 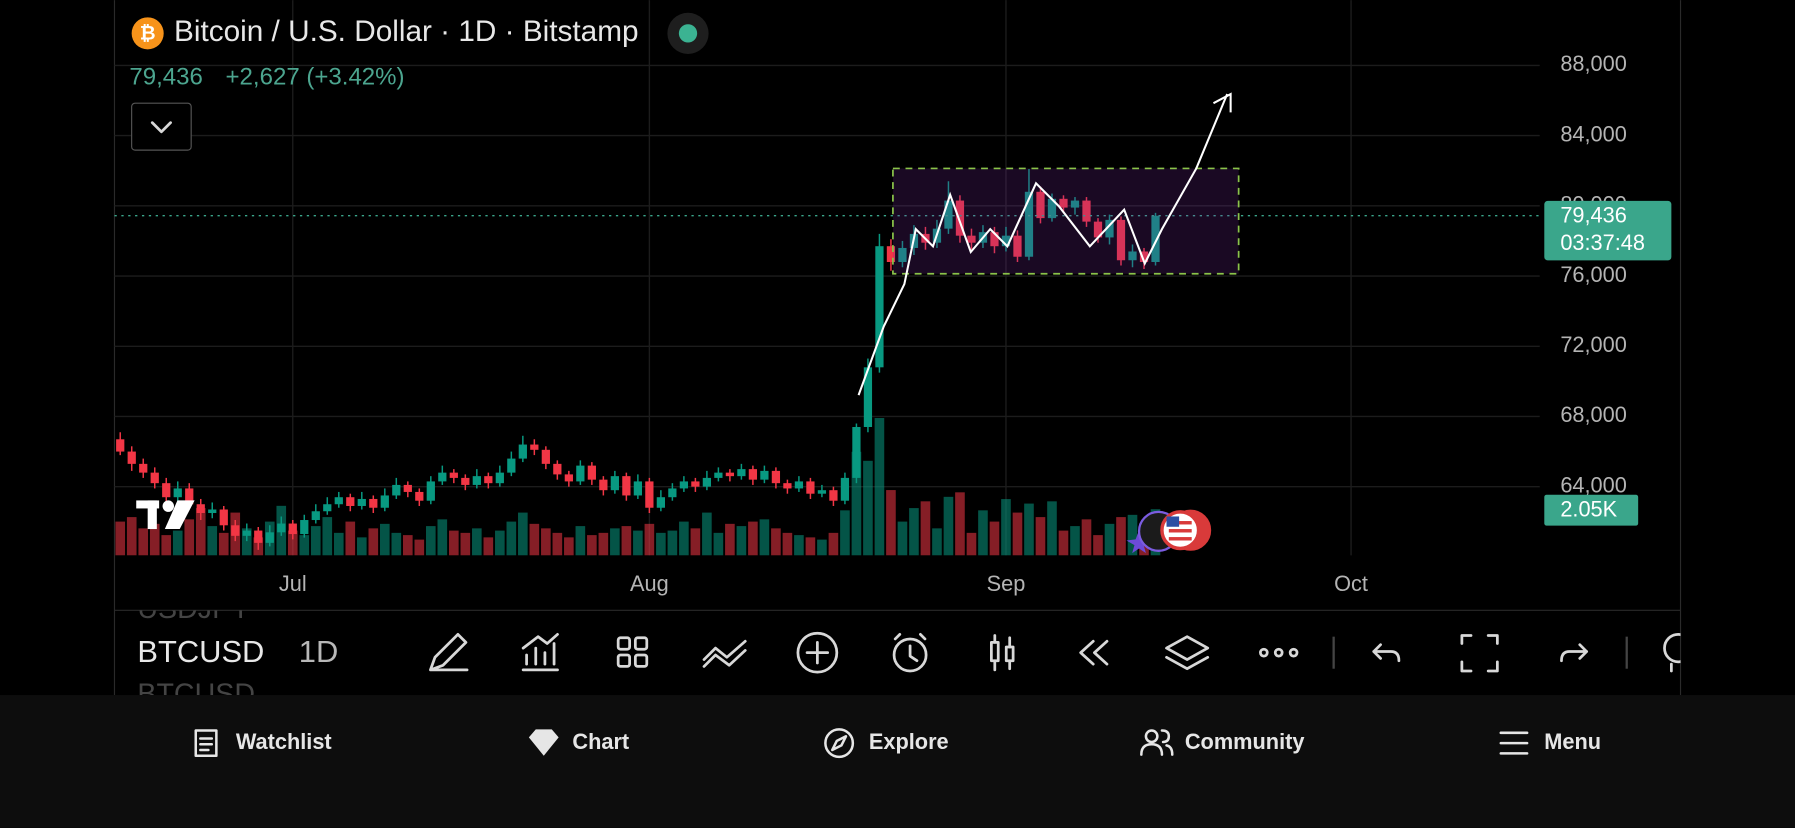 What do you see at coordinates (1187, 653) in the screenshot?
I see `layers-button` at bounding box center [1187, 653].